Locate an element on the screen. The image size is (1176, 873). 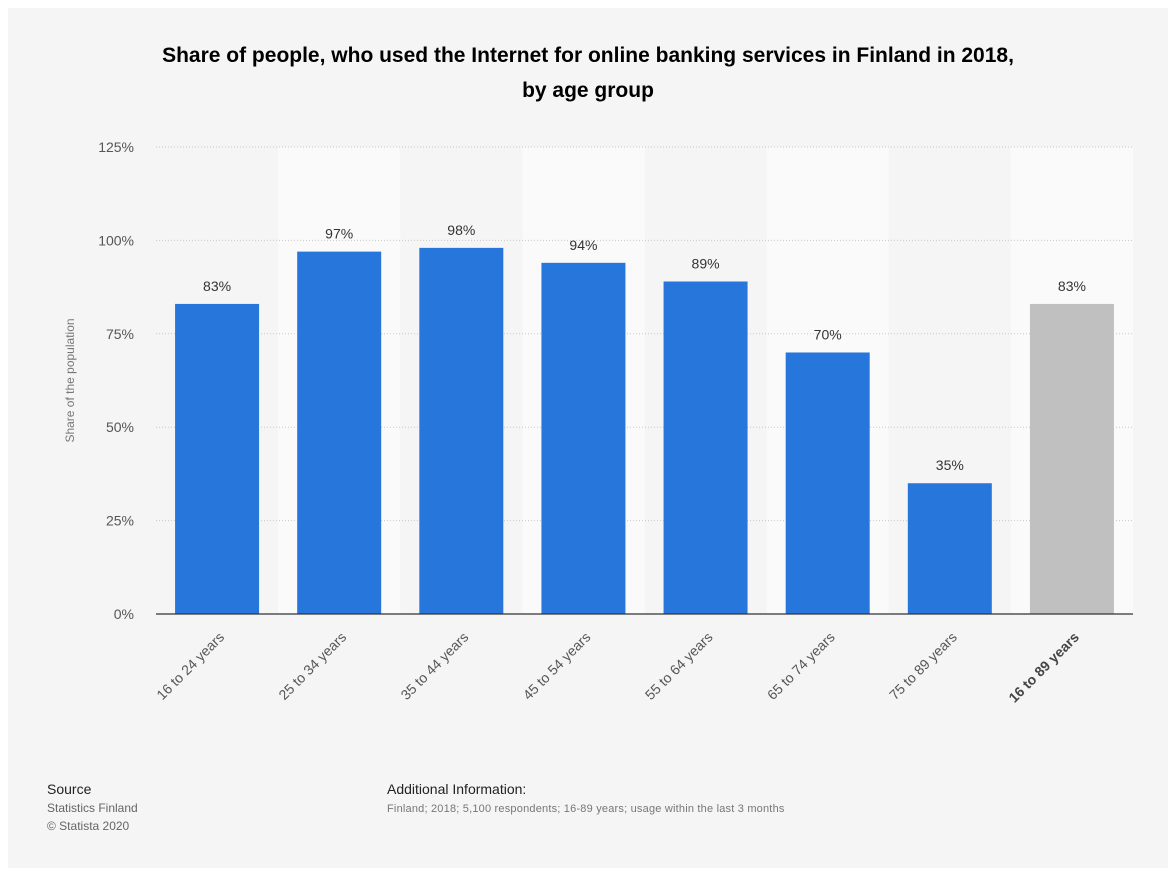
source-line-2: © Statista 2020 is located at coordinates (88, 826).